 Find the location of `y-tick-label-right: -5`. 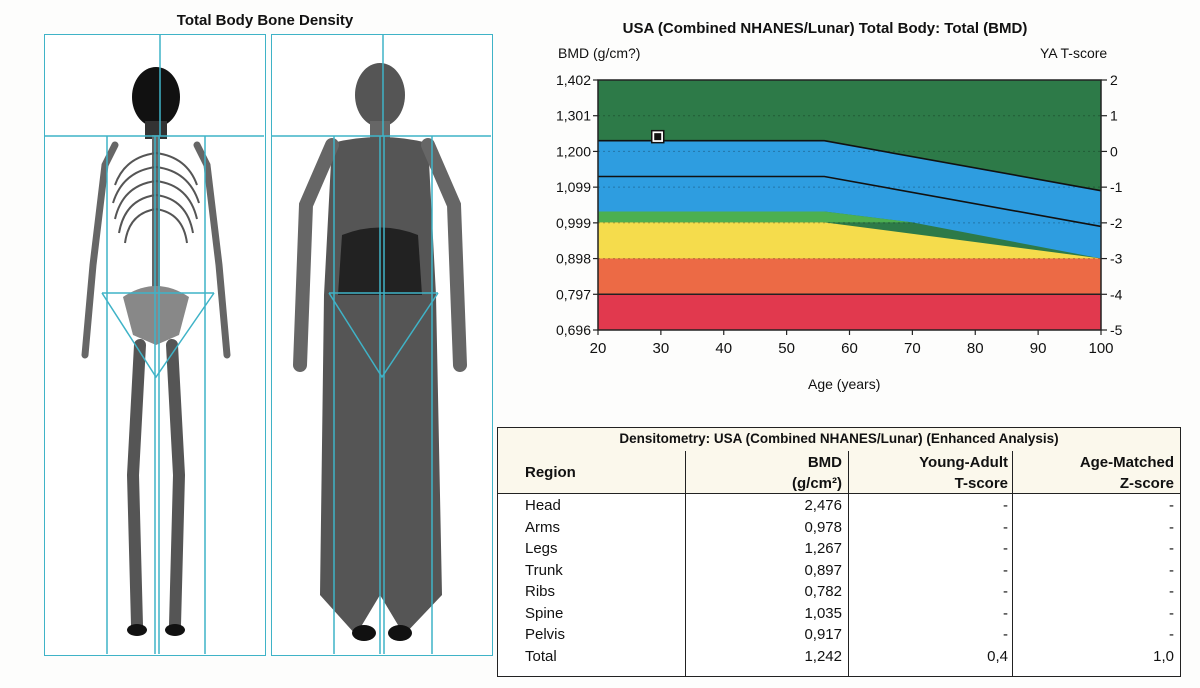

y-tick-label-right: -5 is located at coordinates (1116, 330).